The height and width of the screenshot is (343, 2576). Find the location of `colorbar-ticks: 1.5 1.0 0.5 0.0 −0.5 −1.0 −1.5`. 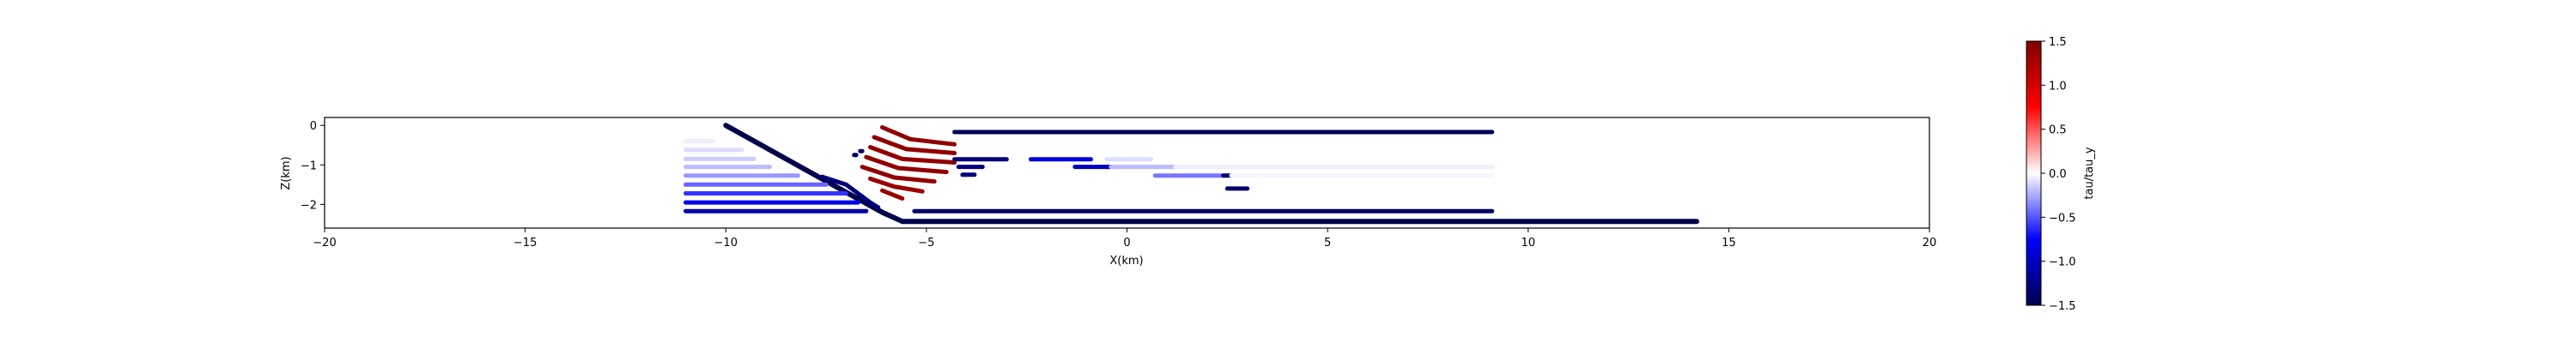

colorbar-ticks: 1.5 1.0 0.5 0.0 −0.5 −1.0 −1.5 is located at coordinates (2058, 174).